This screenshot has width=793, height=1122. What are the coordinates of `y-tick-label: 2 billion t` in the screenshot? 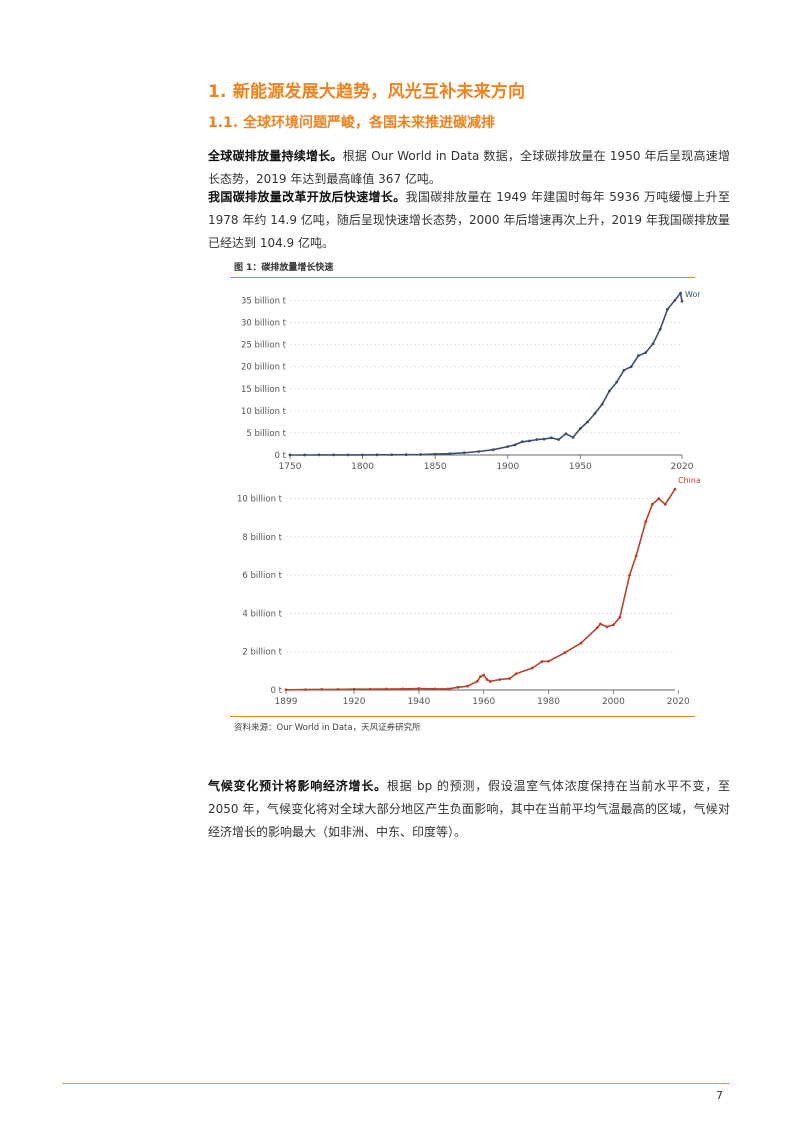 It's located at (262, 653).